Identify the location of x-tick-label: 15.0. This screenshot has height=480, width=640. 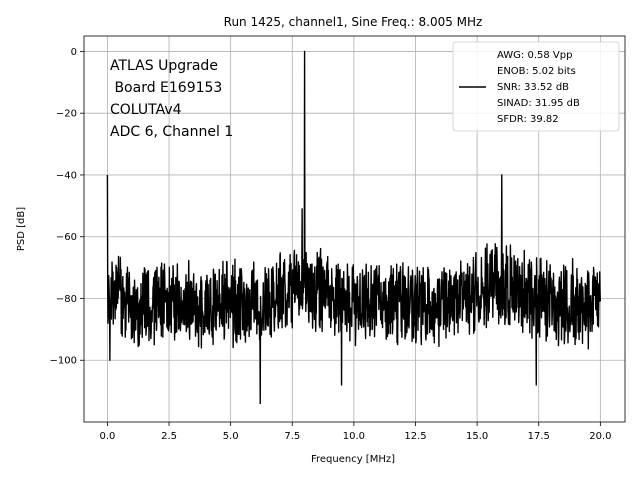
(477, 436).